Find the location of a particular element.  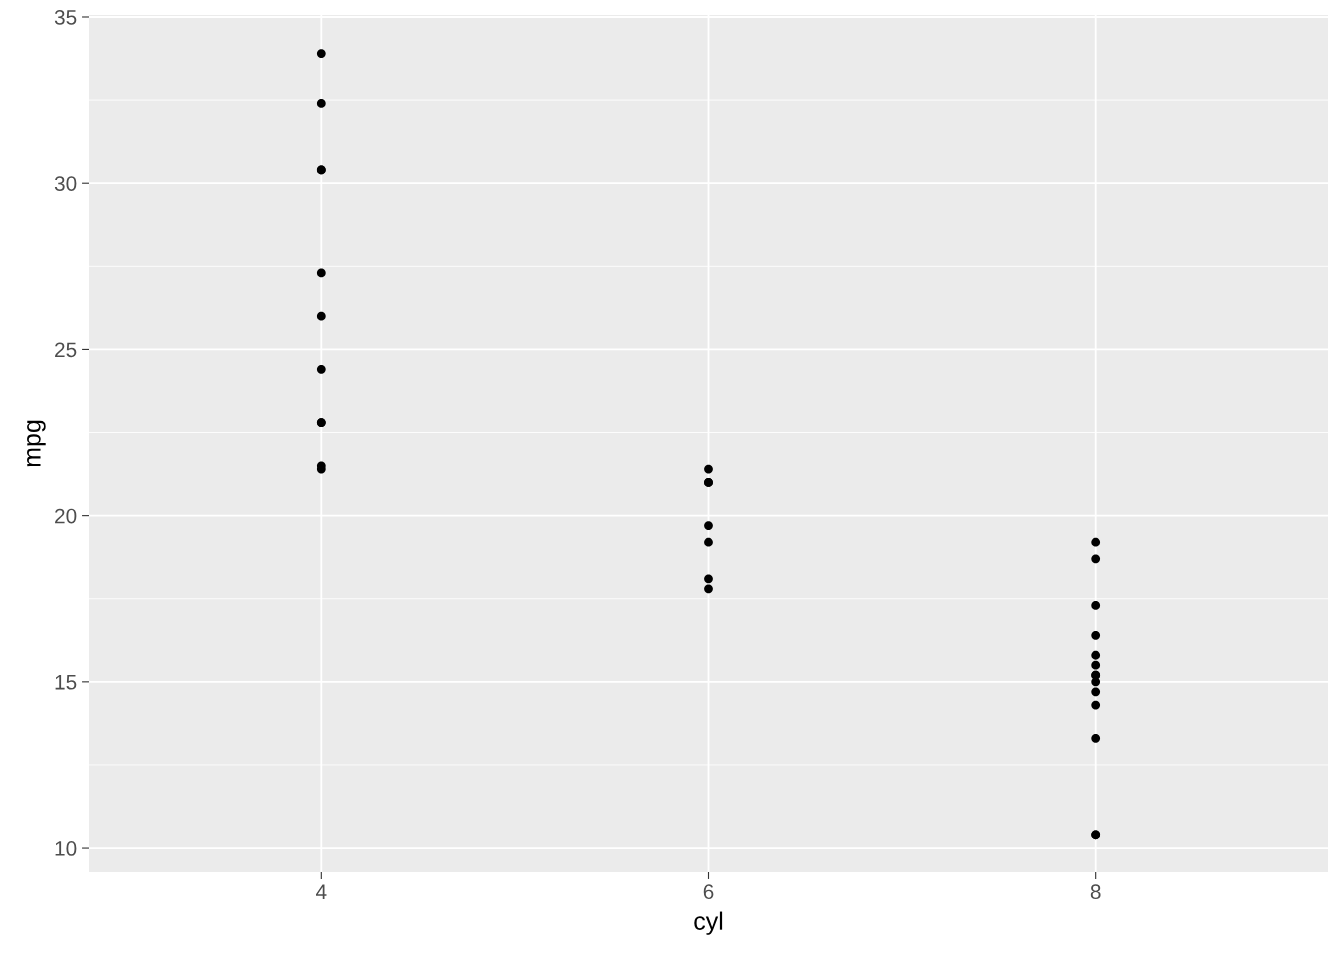

y-tick-label: 30 is located at coordinates (65, 183).